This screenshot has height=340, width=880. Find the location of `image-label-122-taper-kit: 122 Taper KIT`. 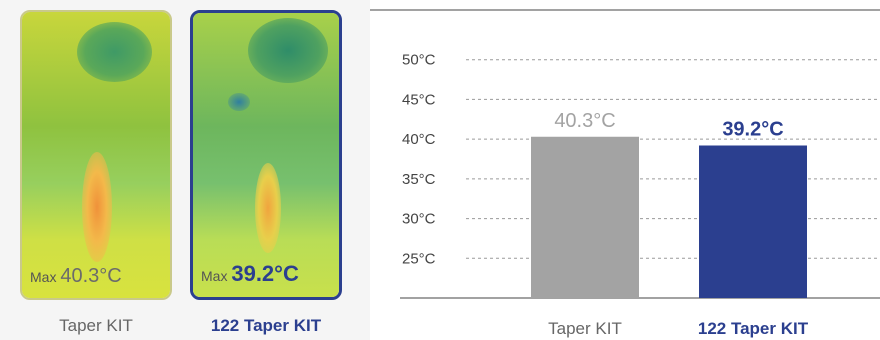

image-label-122-taper-kit: 122 Taper KIT is located at coordinates (266, 325).